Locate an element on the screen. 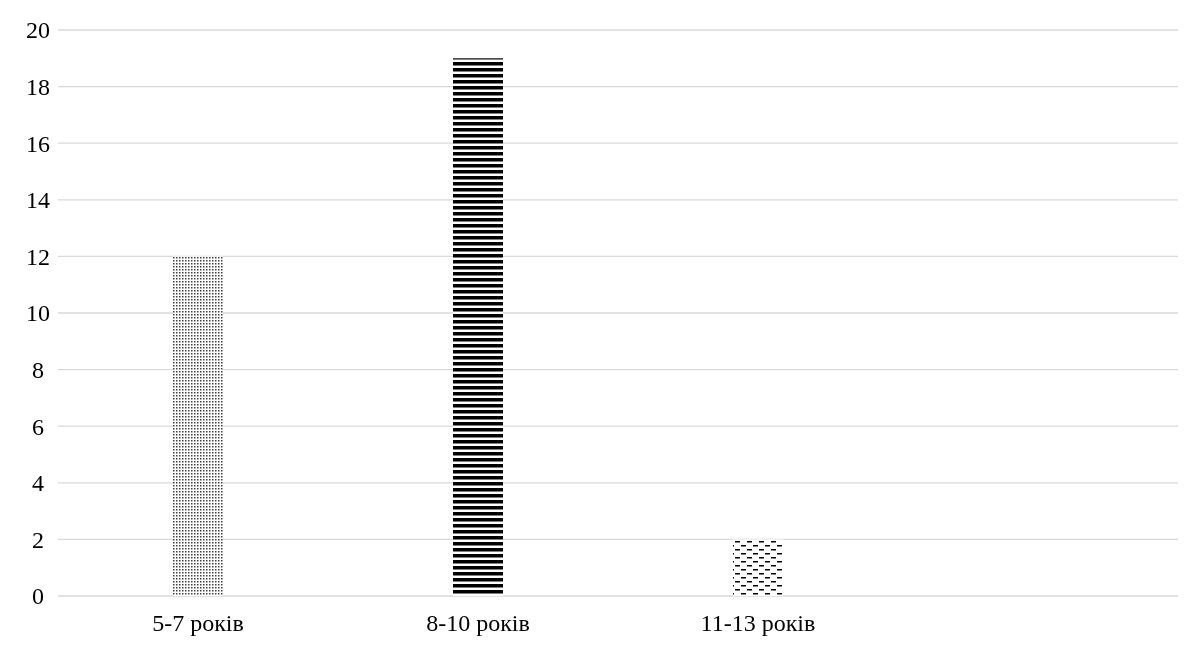  y-tick-label: 18 is located at coordinates (38, 87).